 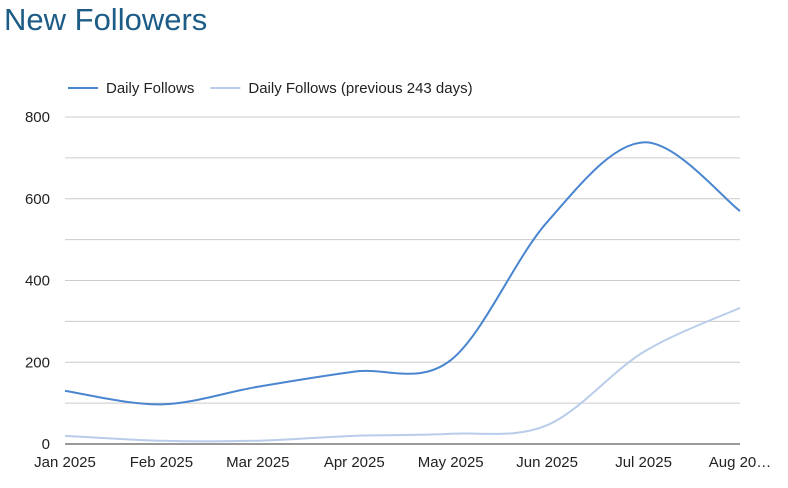 I want to click on y-tick-label: 400, so click(x=37, y=281).